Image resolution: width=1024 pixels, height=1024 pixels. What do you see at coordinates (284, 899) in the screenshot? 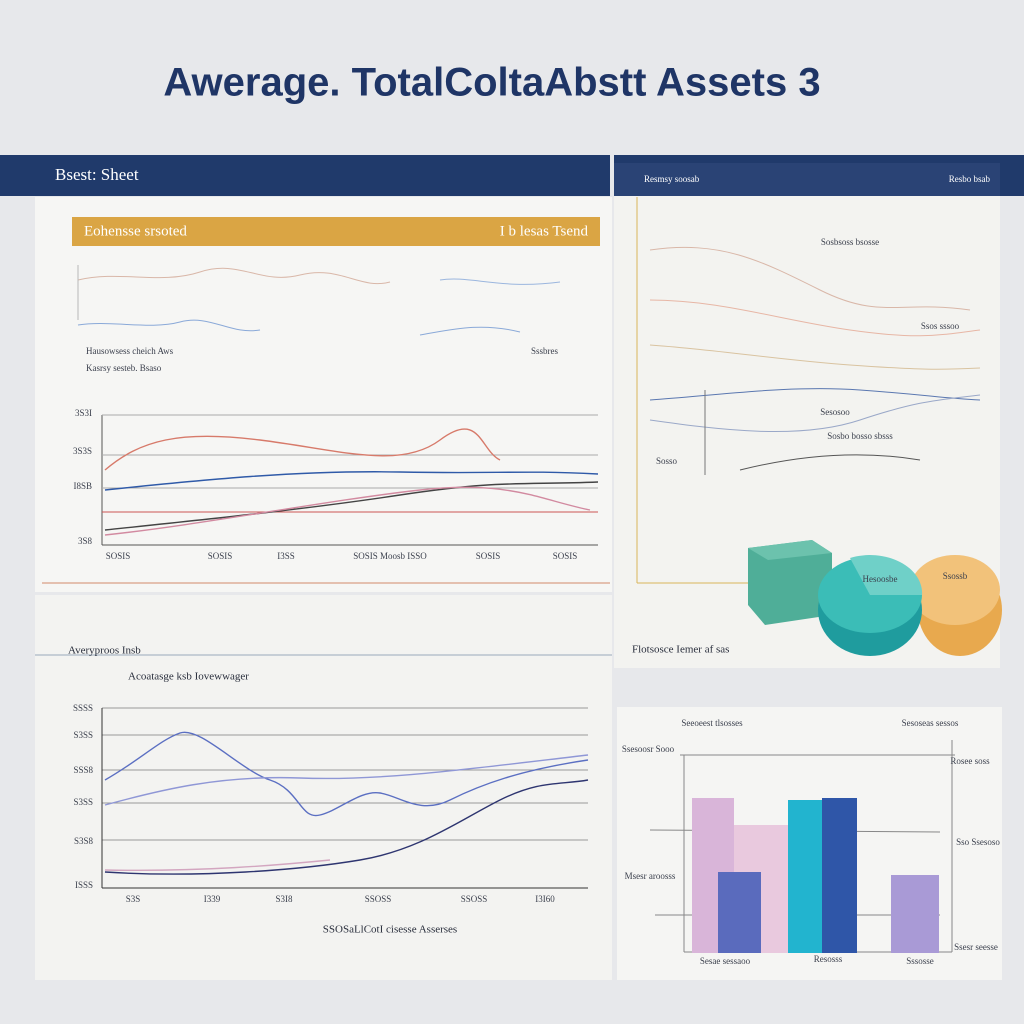
I see `x-tick-label: S3I8` at bounding box center [284, 899].